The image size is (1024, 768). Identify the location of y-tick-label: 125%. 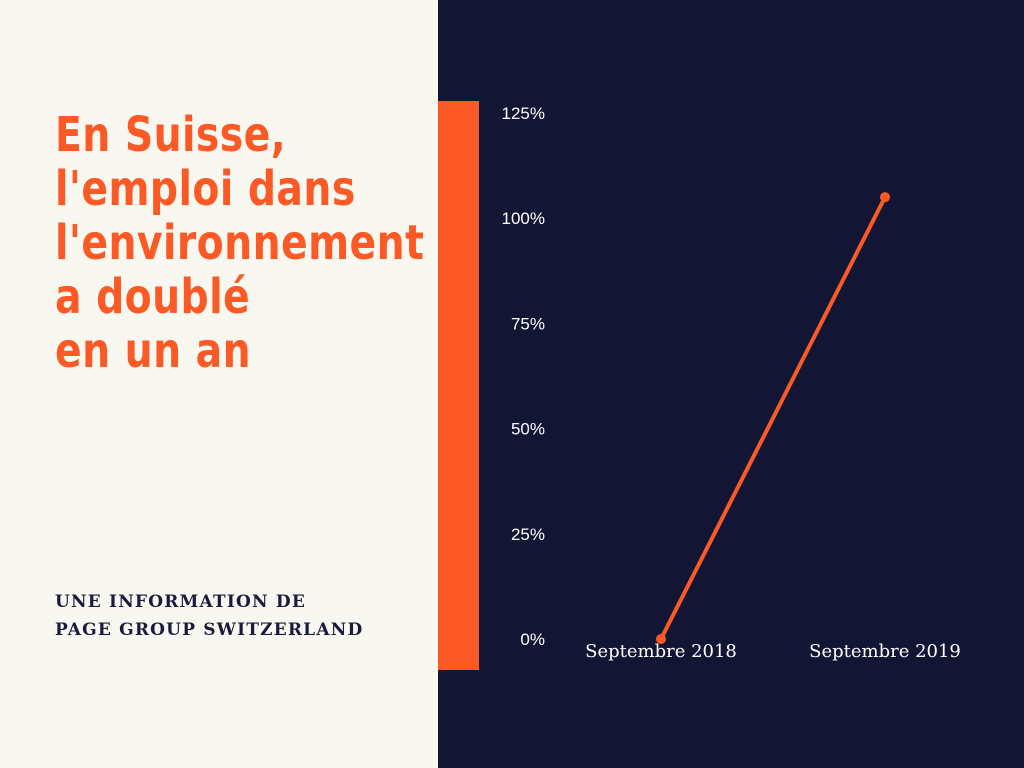
(523, 113).